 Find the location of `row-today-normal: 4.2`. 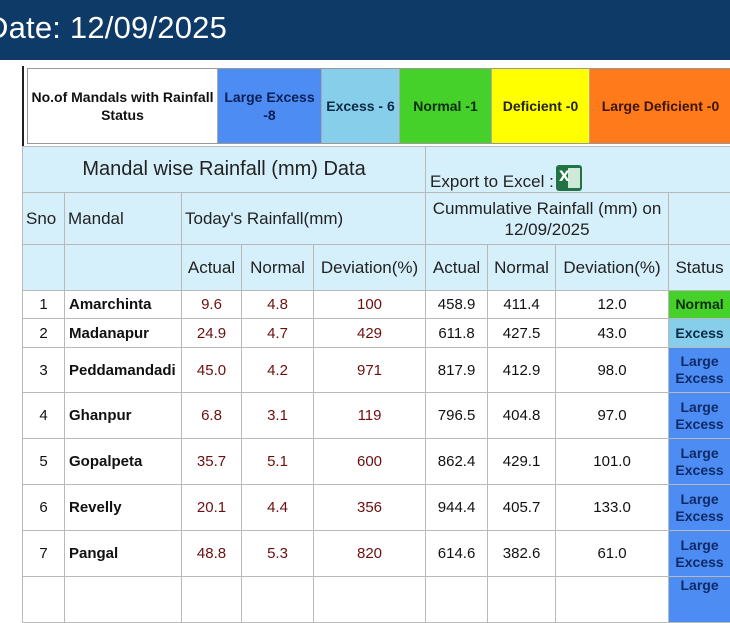

row-today-normal: 4.2 is located at coordinates (278, 370).